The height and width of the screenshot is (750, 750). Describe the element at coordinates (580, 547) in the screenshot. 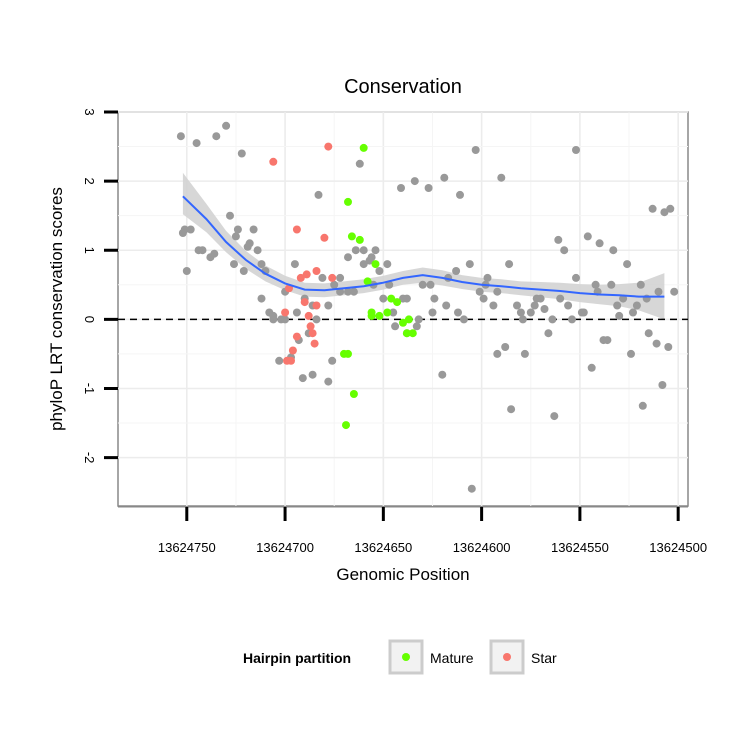

I see `x-tick-label: 13624550` at that location.